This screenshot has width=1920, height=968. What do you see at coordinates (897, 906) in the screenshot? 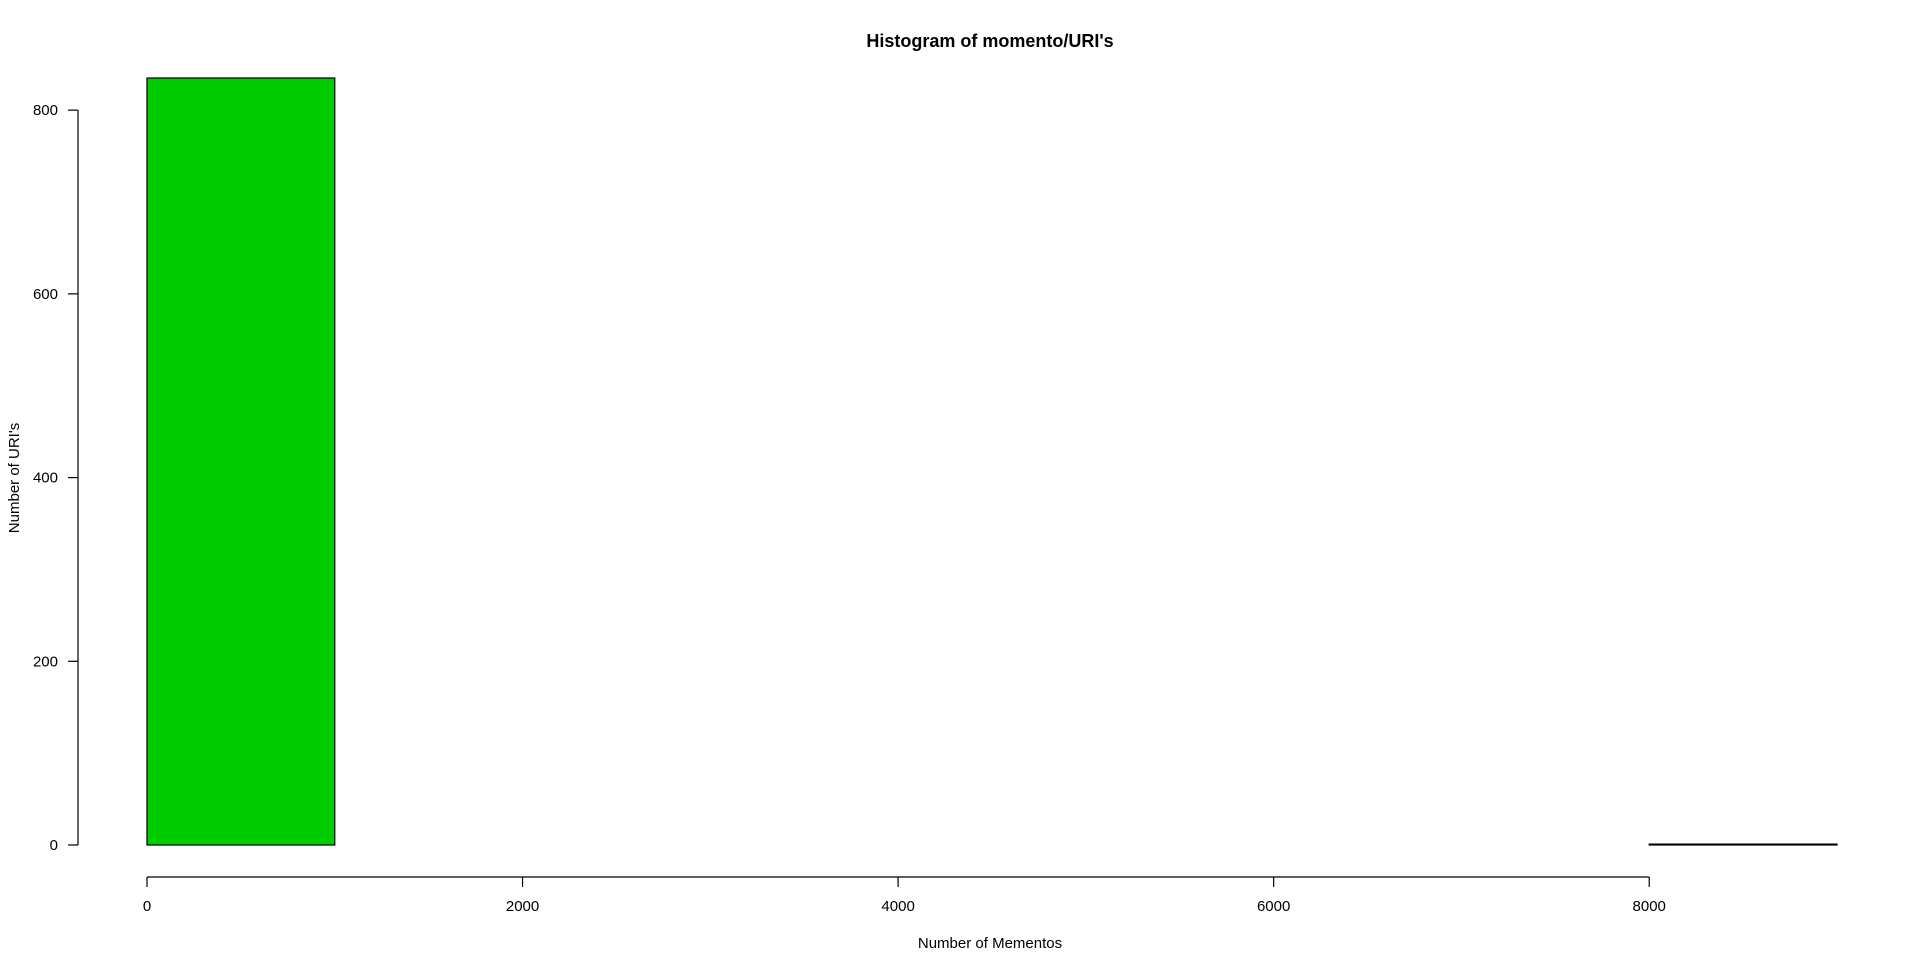
I see `x-tick-label-2: 4000` at bounding box center [897, 906].